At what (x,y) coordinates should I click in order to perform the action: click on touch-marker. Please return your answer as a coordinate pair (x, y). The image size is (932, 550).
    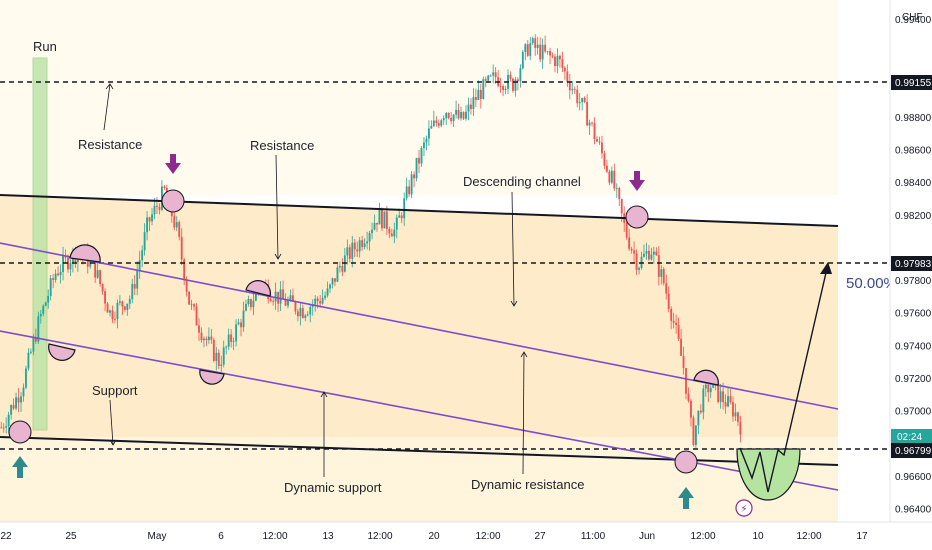
    Looking at the image, I should click on (258, 288).